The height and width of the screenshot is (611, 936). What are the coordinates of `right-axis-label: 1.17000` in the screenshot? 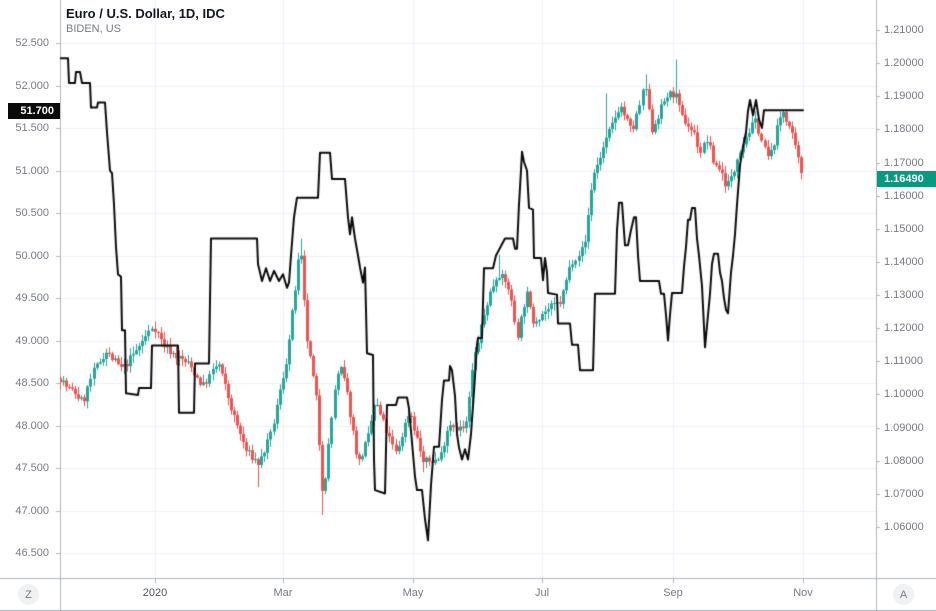 It's located at (904, 162).